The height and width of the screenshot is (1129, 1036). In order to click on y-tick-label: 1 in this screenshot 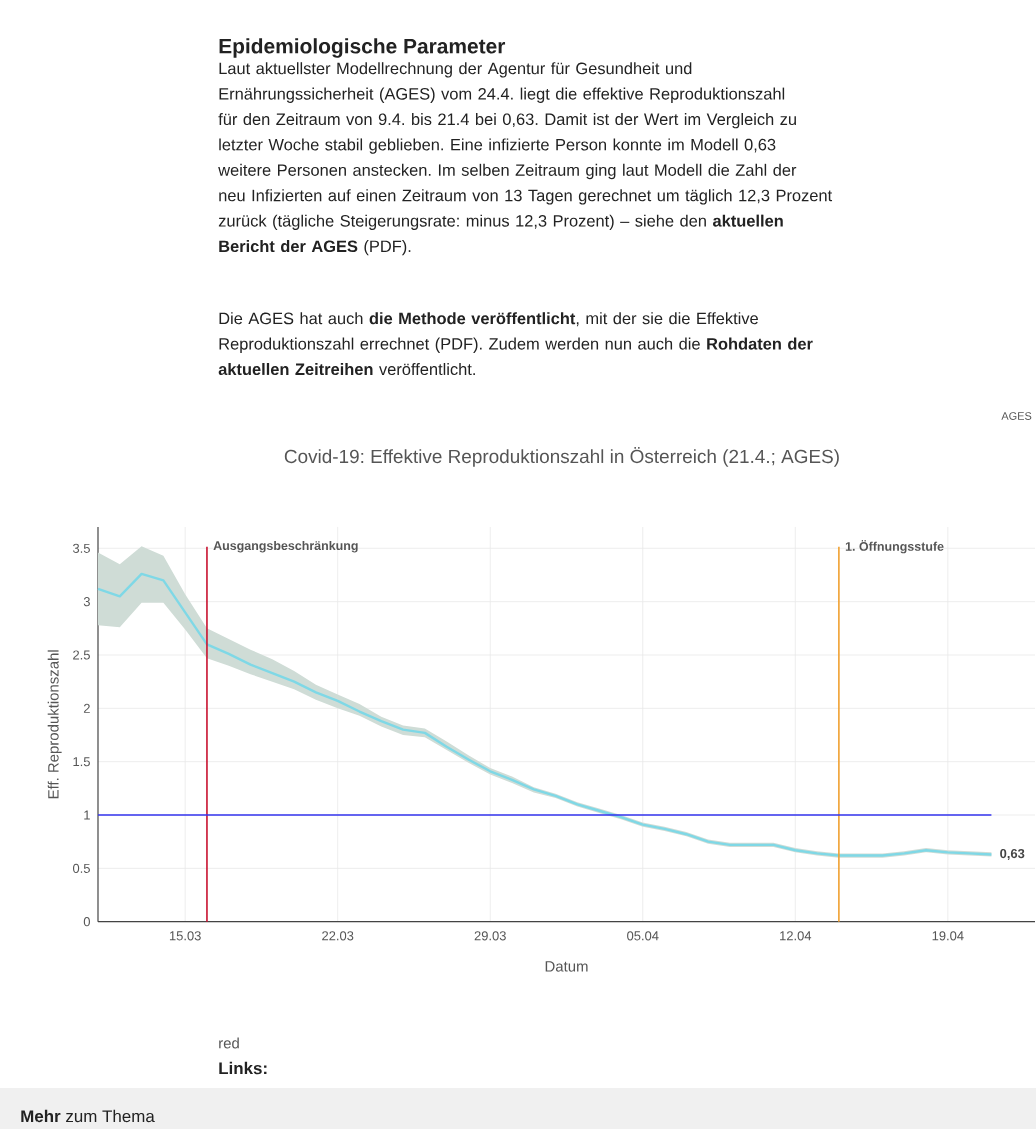, I will do `click(87, 815)`.